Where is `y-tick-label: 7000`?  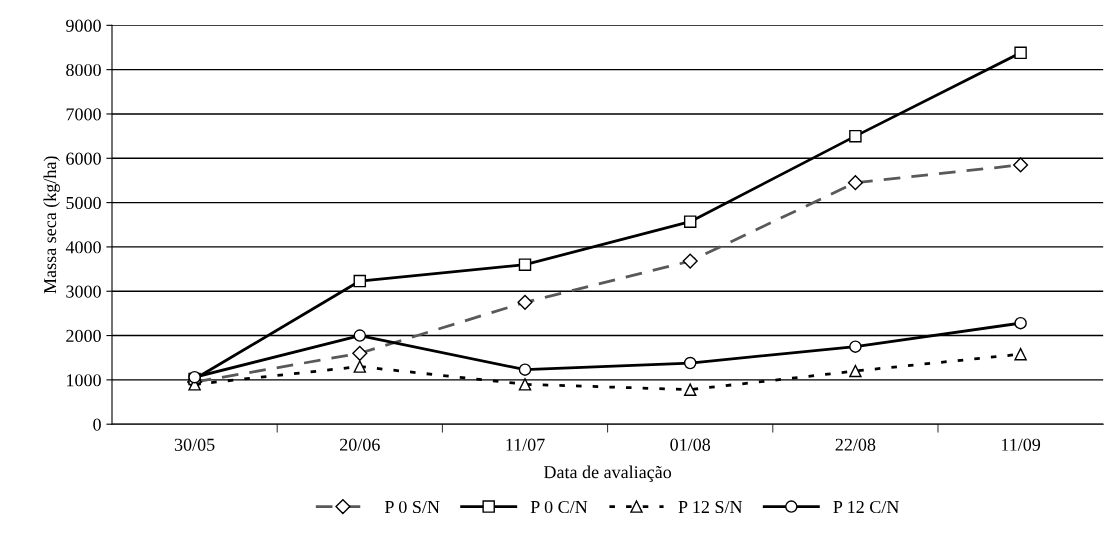
y-tick-label: 7000 is located at coordinates (83, 114).